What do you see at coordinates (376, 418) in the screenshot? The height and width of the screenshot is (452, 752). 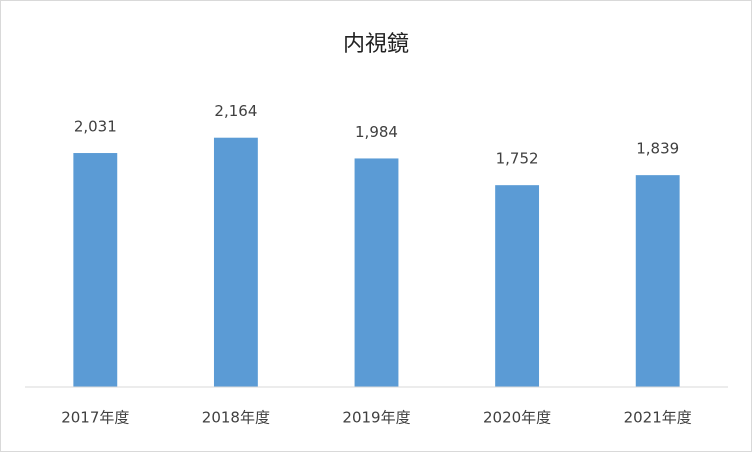 I see `x-tick-label: 2019年度` at bounding box center [376, 418].